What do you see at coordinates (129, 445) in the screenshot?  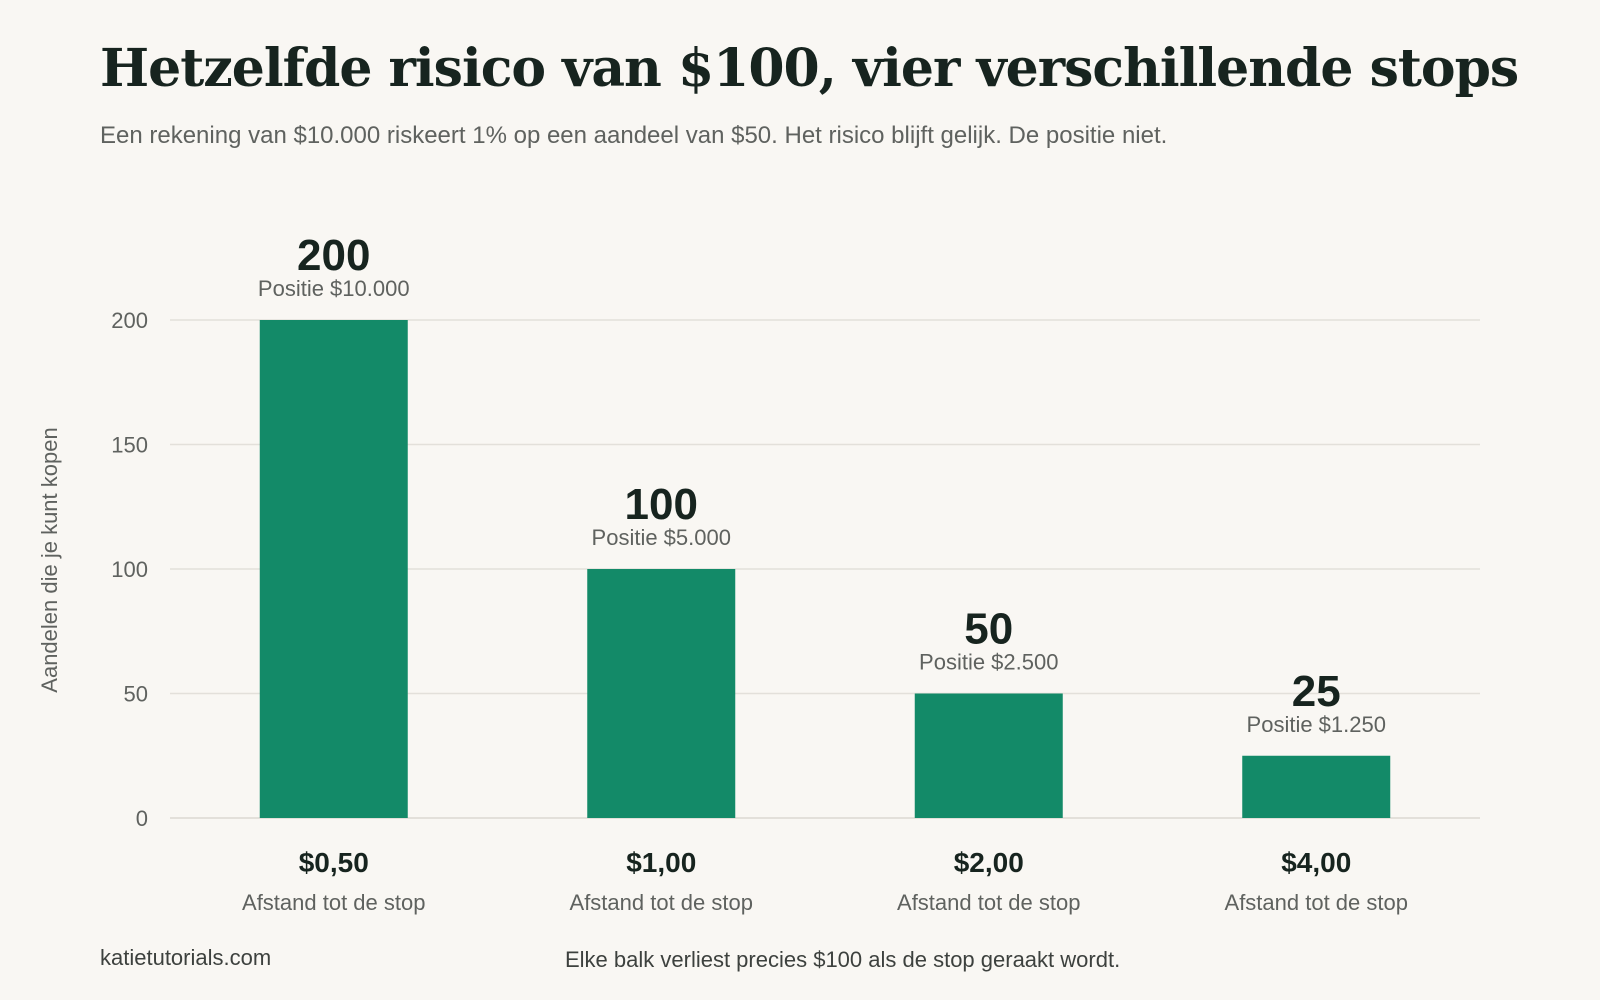 I see `y-tick-label: 150` at bounding box center [129, 445].